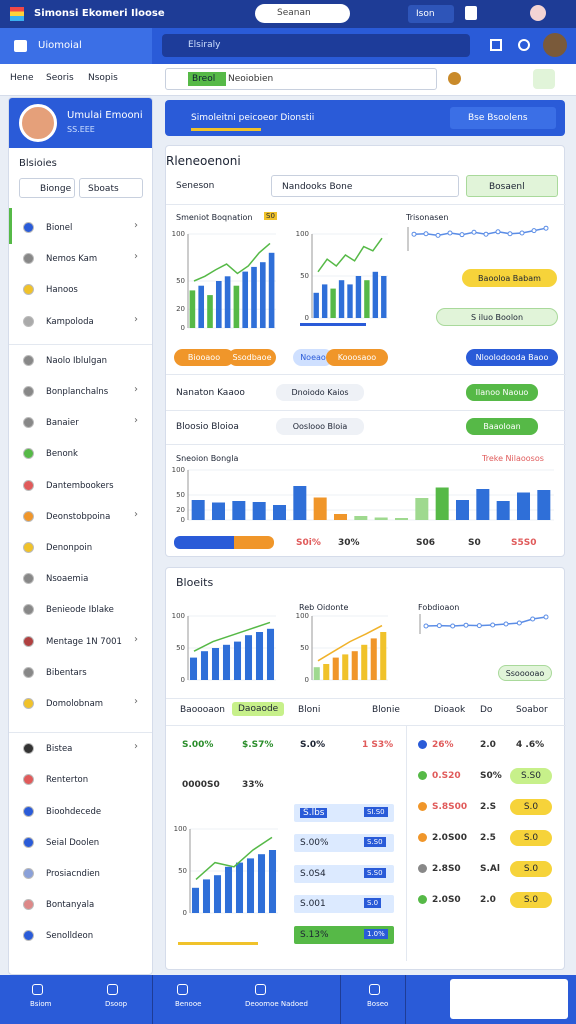 This screenshot has width=576, height=1024. Describe the element at coordinates (59, 228) in the screenshot. I see `menu-item: Bionel` at that location.